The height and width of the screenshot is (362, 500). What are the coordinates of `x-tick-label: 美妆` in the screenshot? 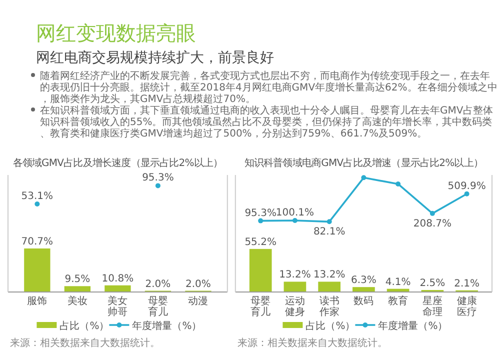 It's located at (77, 301).